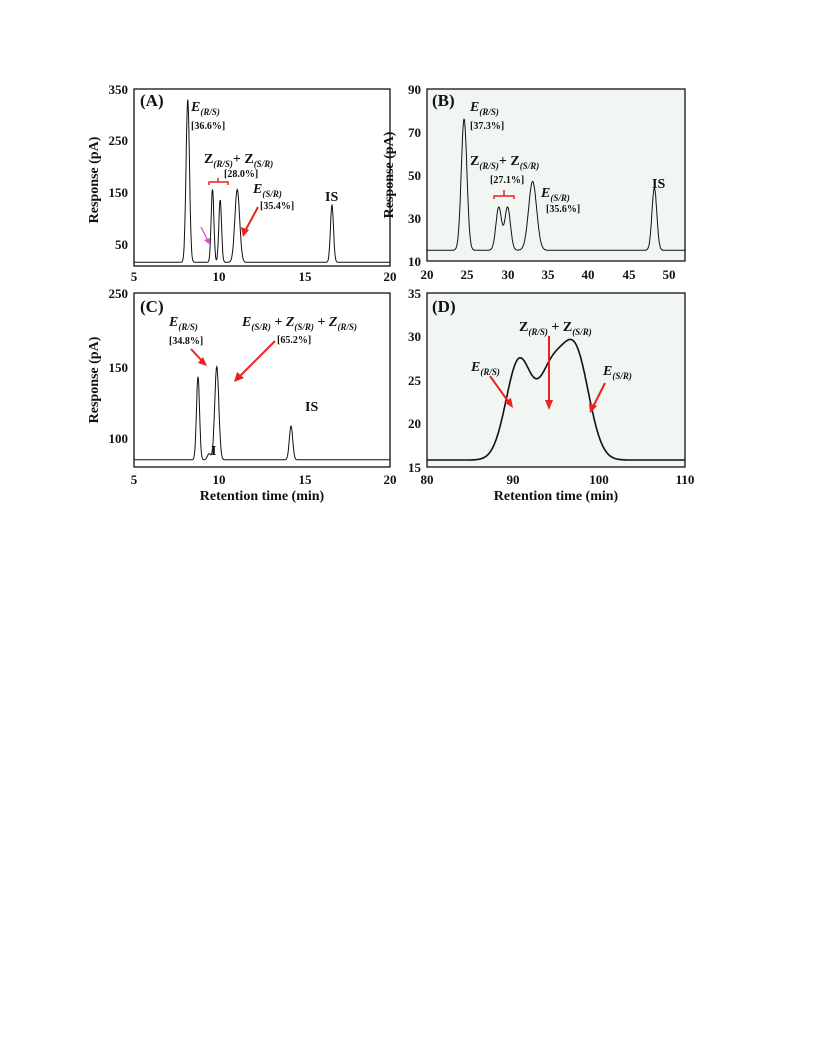 The height and width of the screenshot is (1056, 816). Describe the element at coordinates (500, 390) in the screenshot. I see `panel-d-arrow-e-rs` at that location.